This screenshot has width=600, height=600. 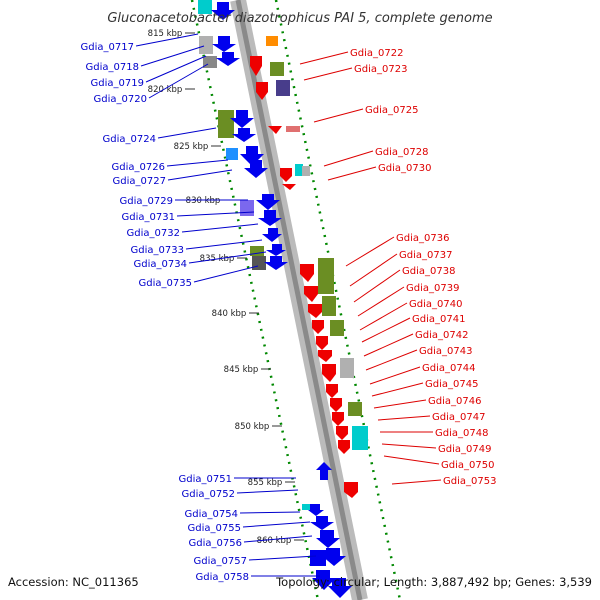 What do you see at coordinates (317, 243) in the screenshot?
I see `reverse-feature-blocks` at bounding box center [317, 243].